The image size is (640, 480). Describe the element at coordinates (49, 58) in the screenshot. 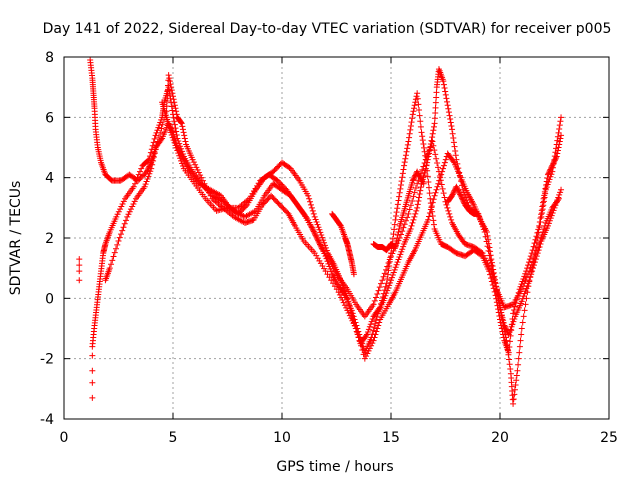

I see `y-tick-label: 8` at that location.